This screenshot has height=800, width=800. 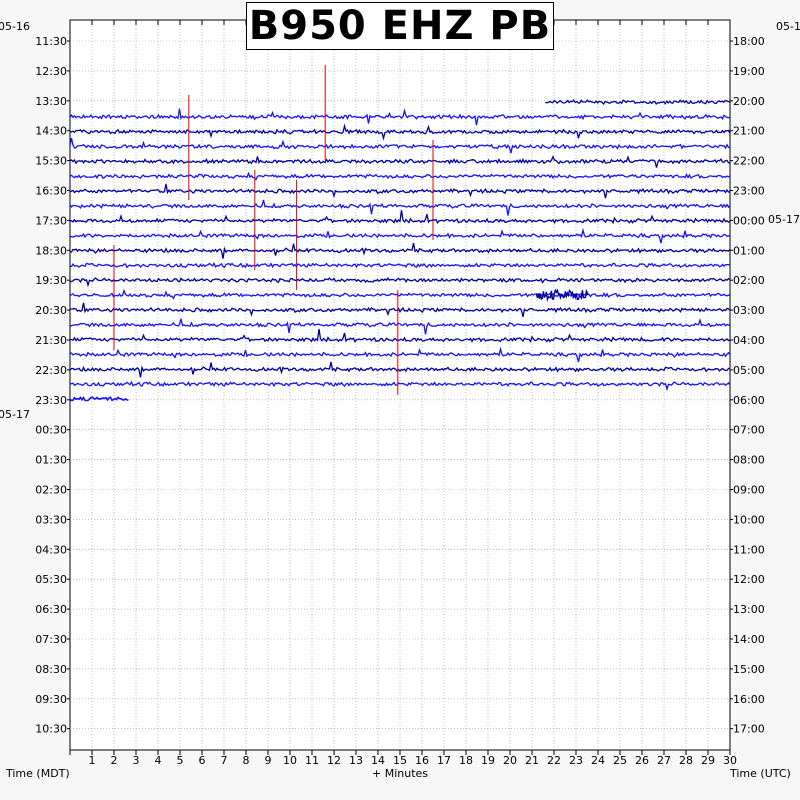 I want to click on left-tick-label: 06:30, so click(x=51, y=609).